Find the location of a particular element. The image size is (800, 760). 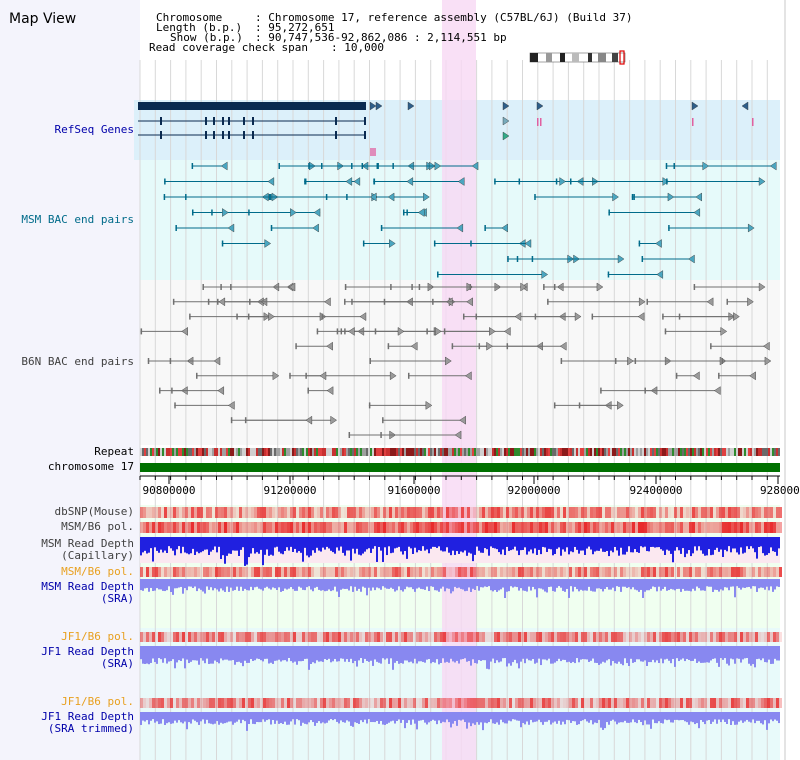

show-value: : 90,747,536-92,862,086 : 2,114,551 bp is located at coordinates (381, 37).